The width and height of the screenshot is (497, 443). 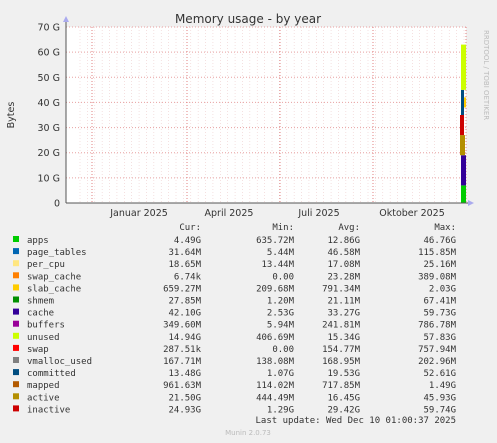 What do you see at coordinates (343, 265) in the screenshot?
I see `legend-value-avg: 17.08M` at bounding box center [343, 265].